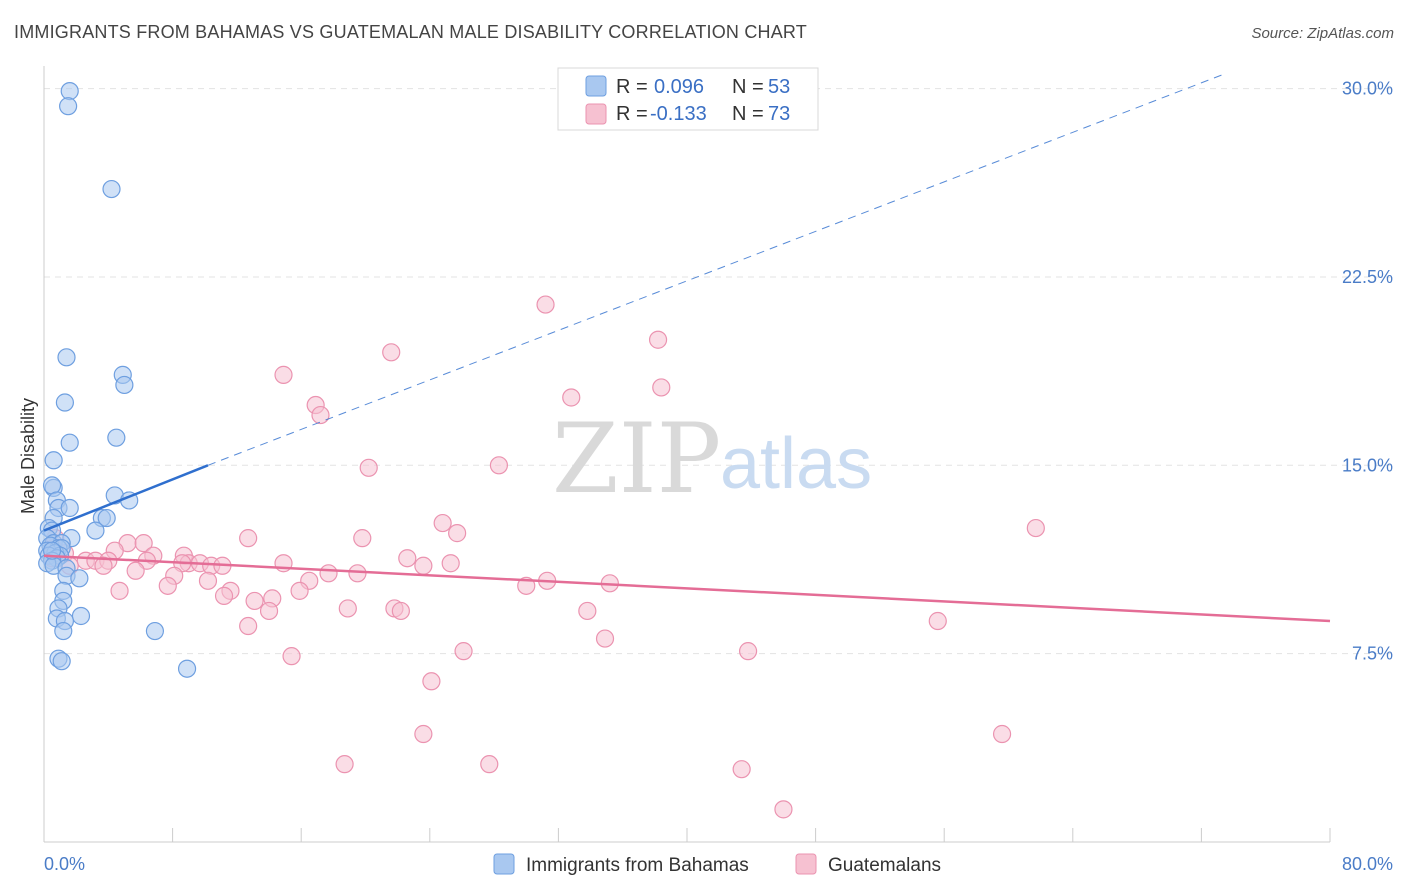  Describe the element at coordinates (779, 87) in the screenshot. I see `legend-n-value-1: 53` at that location.